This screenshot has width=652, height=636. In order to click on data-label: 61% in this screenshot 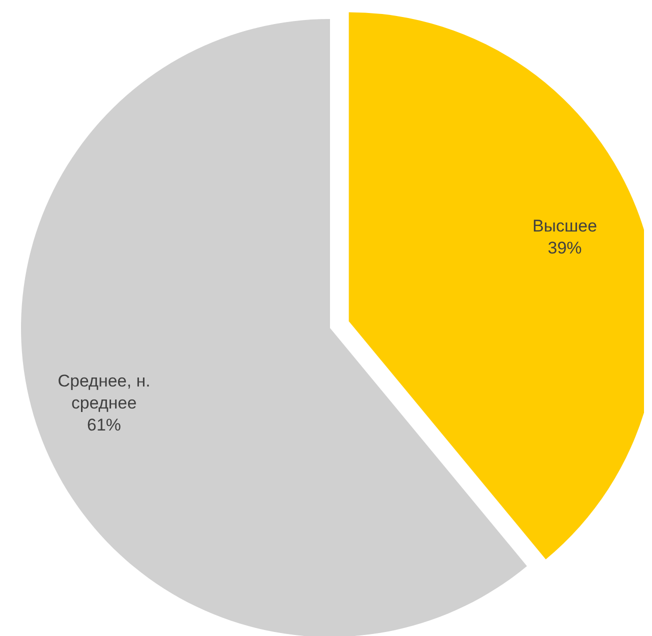, I will do `click(104, 424)`.